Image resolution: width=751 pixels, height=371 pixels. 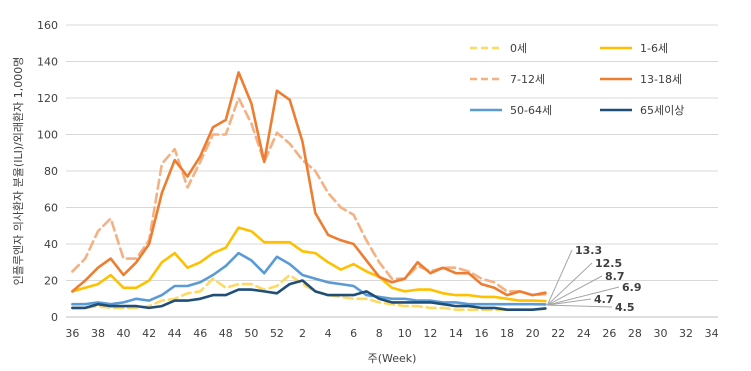 What do you see at coordinates (588, 250) in the screenshot?
I see `end-label: 13.3` at bounding box center [588, 250].